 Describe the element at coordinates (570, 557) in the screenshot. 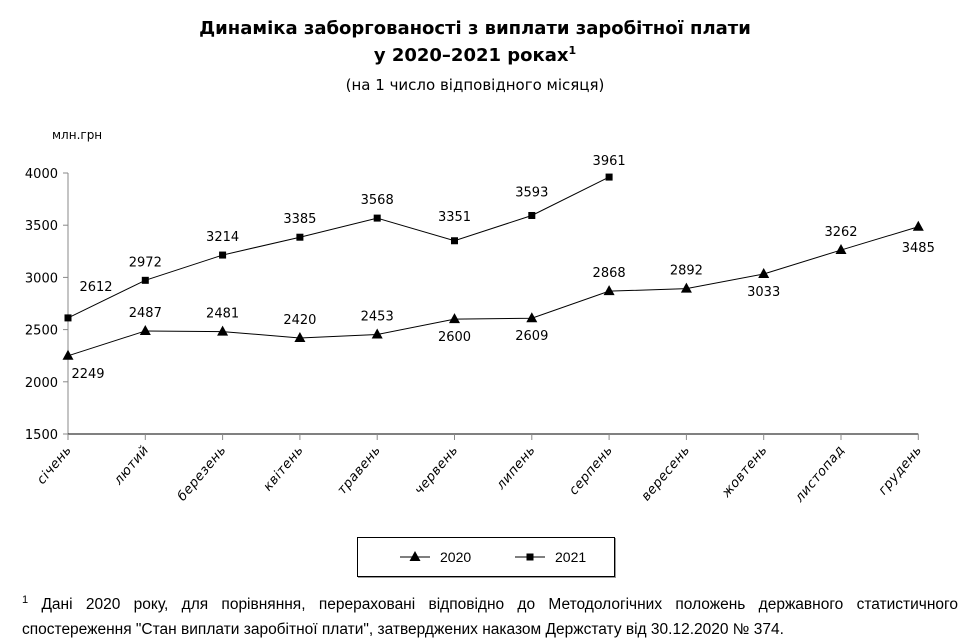

I see `legend-label-2021: 2021` at that location.